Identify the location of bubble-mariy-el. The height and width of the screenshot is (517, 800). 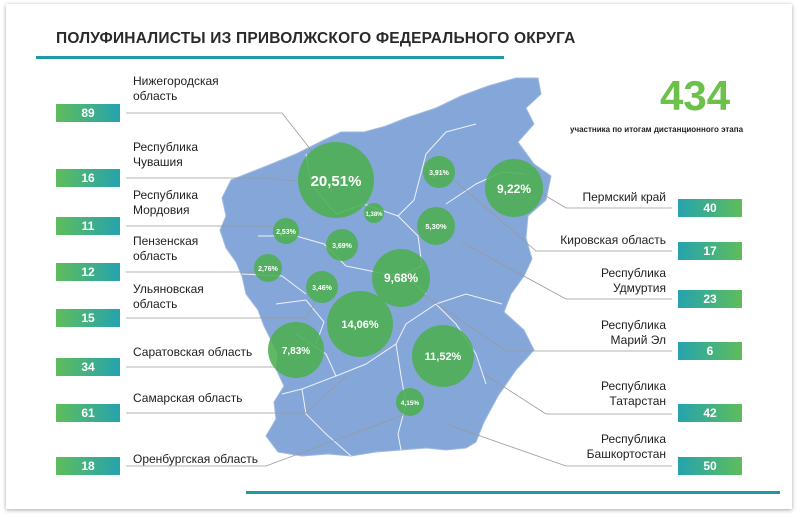
(374, 213).